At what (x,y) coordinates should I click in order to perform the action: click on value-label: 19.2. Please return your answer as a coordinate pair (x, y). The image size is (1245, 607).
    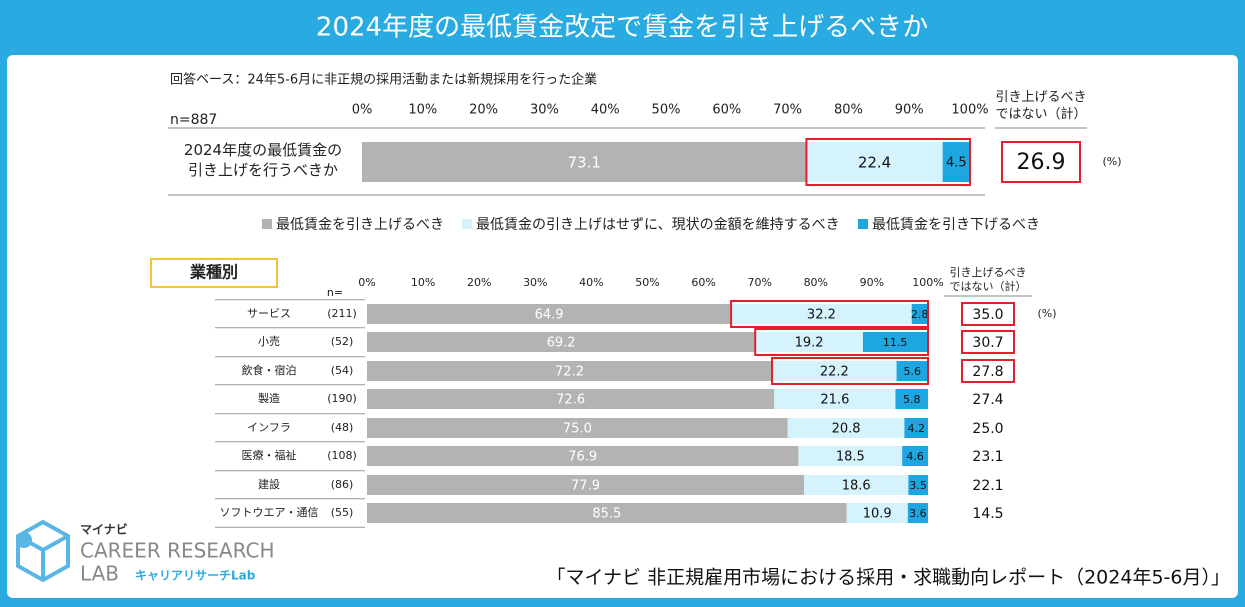
    Looking at the image, I should click on (809, 343).